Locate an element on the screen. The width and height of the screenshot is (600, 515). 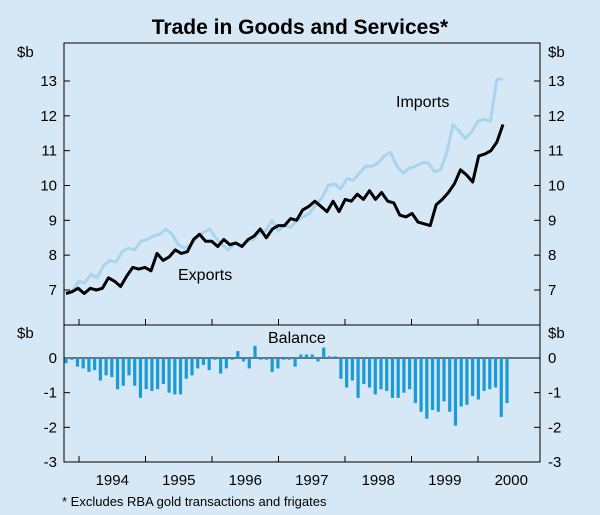
chart-title: Trade in Goods and Services* is located at coordinates (300, 27).